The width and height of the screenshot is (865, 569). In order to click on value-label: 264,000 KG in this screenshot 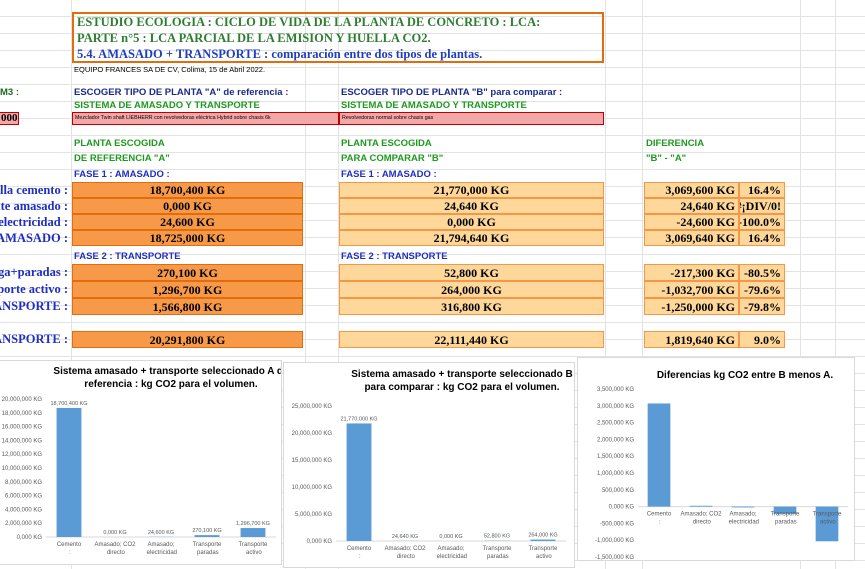, I will do `click(542, 536)`.